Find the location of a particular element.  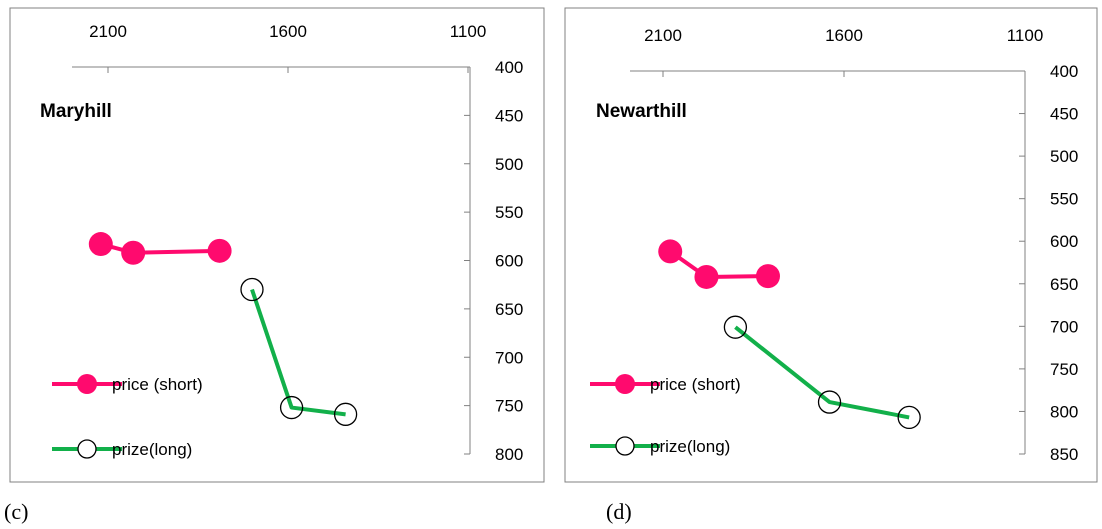

panel-caption: (d) is located at coordinates (619, 511).